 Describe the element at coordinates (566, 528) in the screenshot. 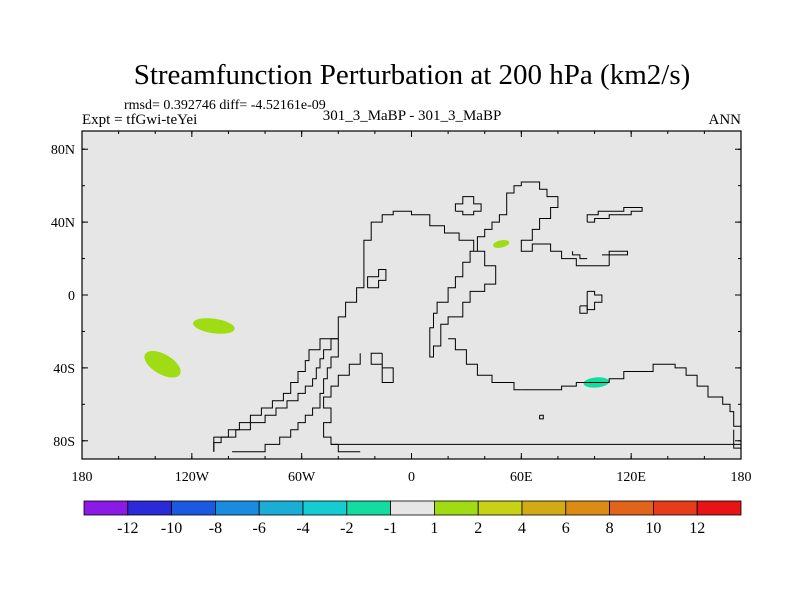

I see `colorbar-label: 6` at that location.